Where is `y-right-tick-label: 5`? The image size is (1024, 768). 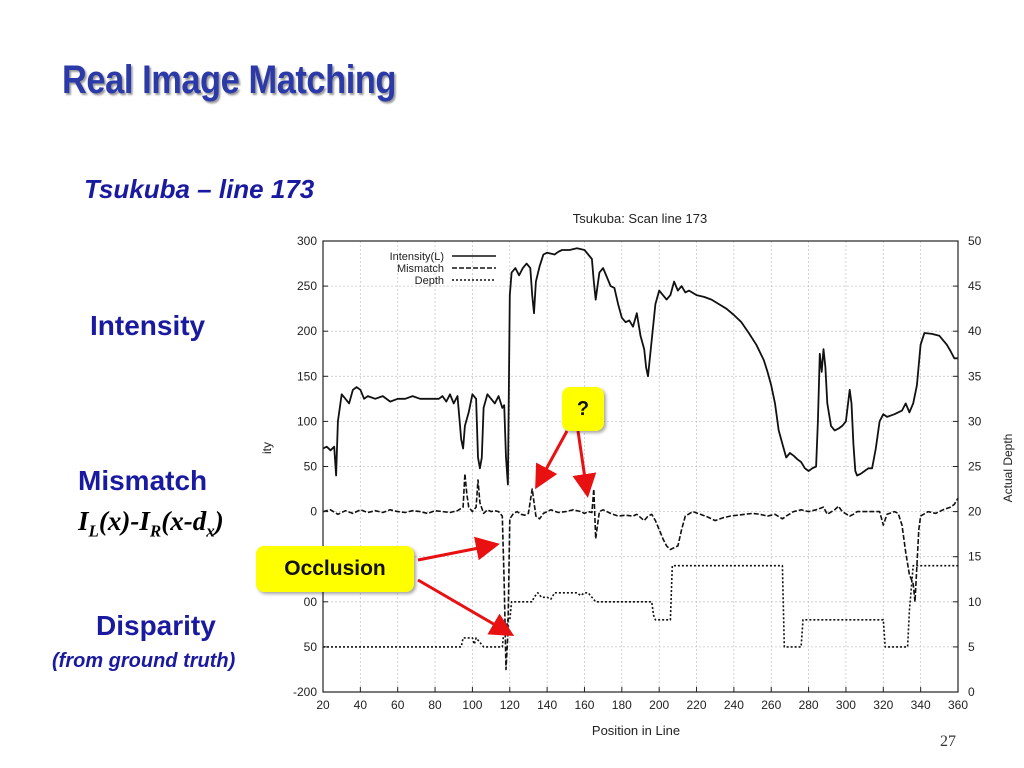
y-right-tick-label: 5 is located at coordinates (971, 647).